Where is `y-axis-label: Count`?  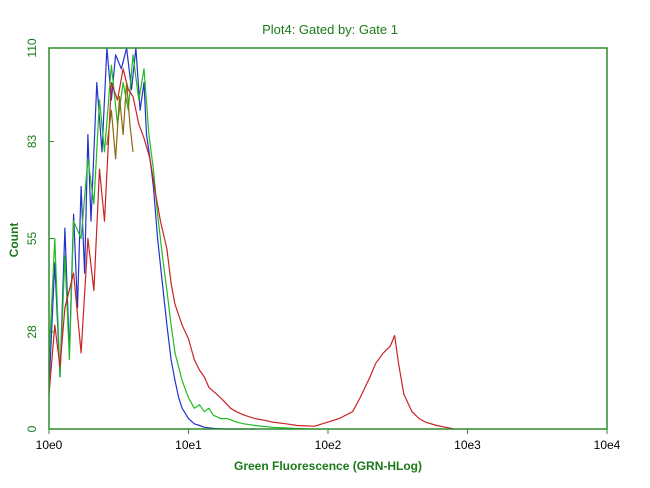 y-axis-label: Count is located at coordinates (14, 240).